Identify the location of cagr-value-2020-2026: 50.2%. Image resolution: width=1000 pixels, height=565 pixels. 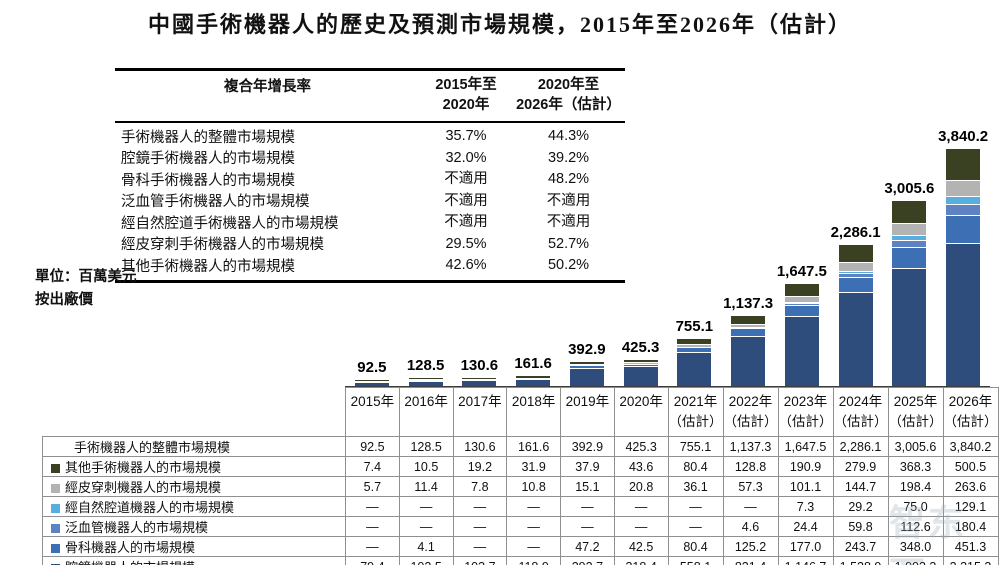
(568, 265).